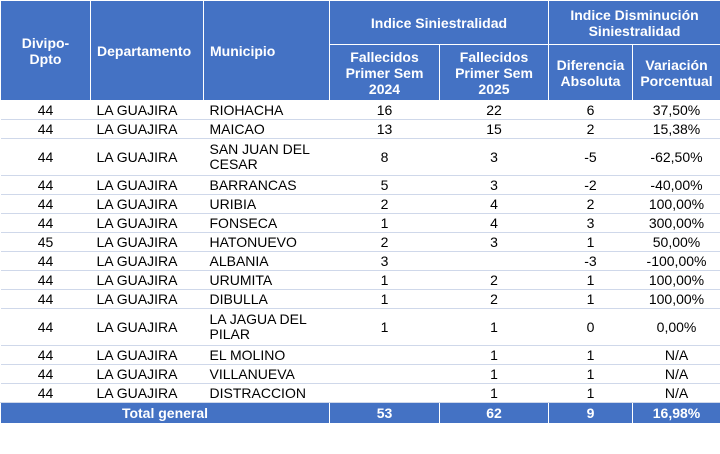  I want to click on header-fallecidos-2024: Fallecidos Primer Sem 2024, so click(384, 72).